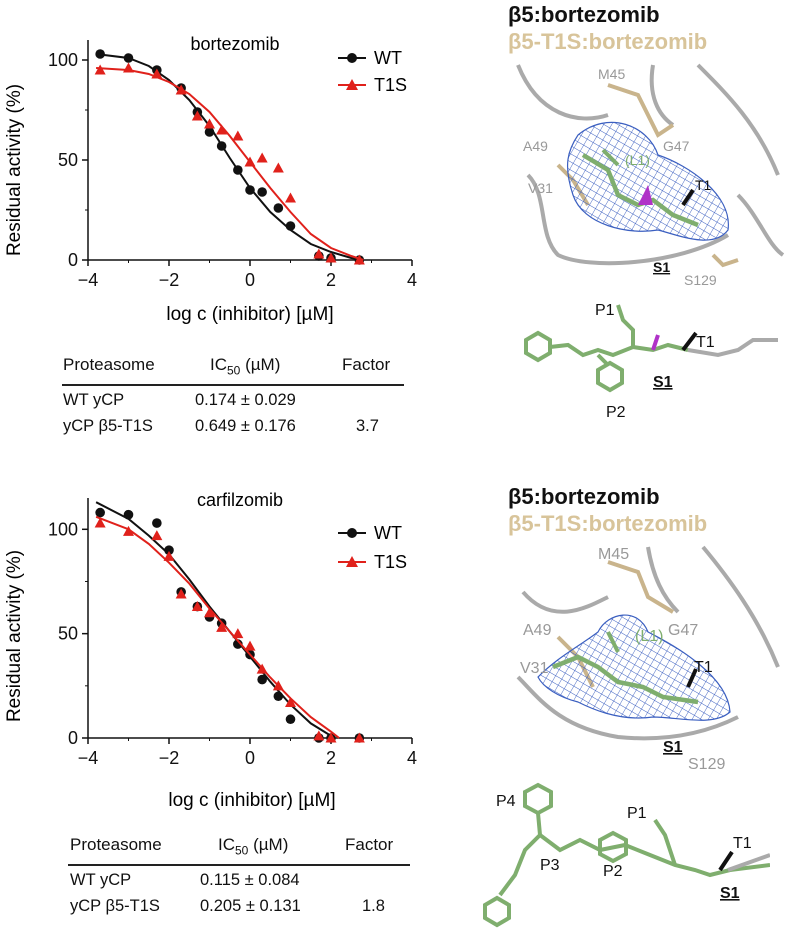  What do you see at coordinates (506, 801) in the screenshot?
I see `residue-label: P4` at bounding box center [506, 801].